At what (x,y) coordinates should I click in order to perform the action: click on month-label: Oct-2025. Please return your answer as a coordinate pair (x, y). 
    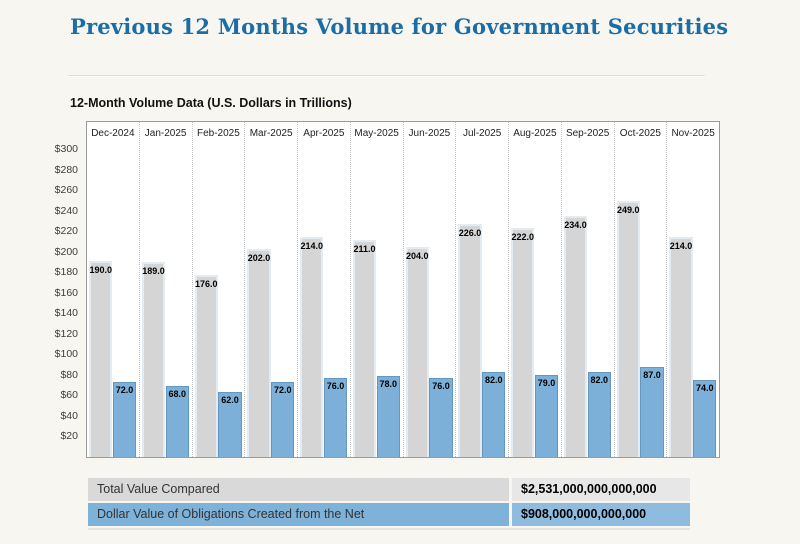
    Looking at the image, I should click on (640, 133).